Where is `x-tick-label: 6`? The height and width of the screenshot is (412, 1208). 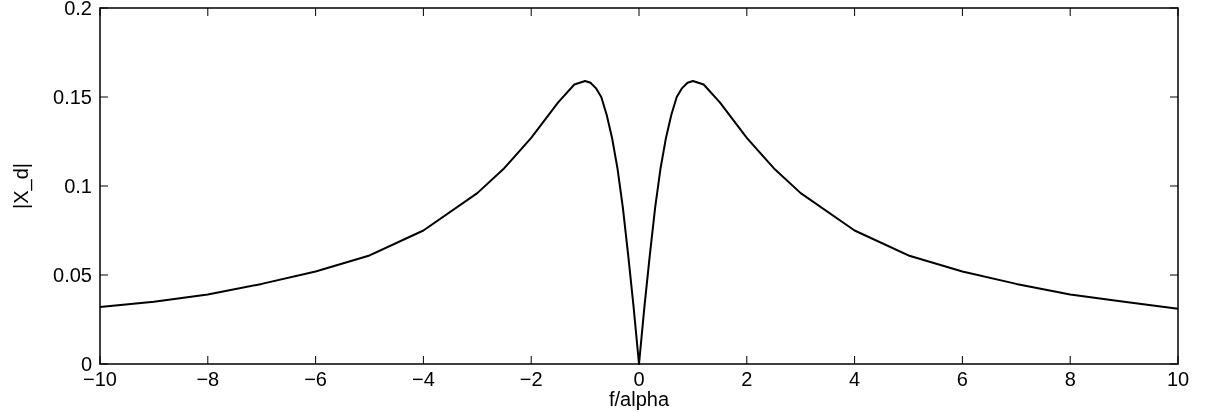
x-tick-label: 6 is located at coordinates (962, 379).